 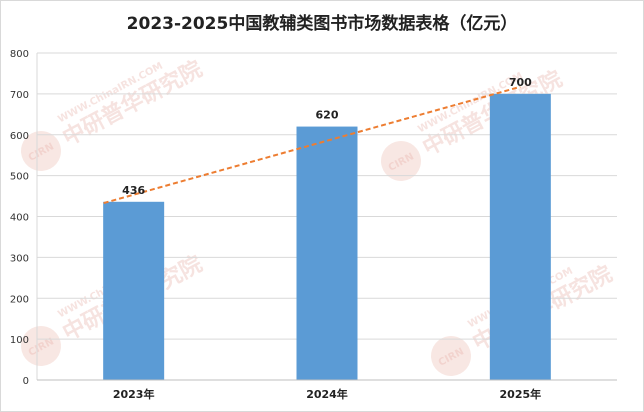 What do you see at coordinates (521, 394) in the screenshot?
I see `x-tick-label: 2025年` at bounding box center [521, 394].